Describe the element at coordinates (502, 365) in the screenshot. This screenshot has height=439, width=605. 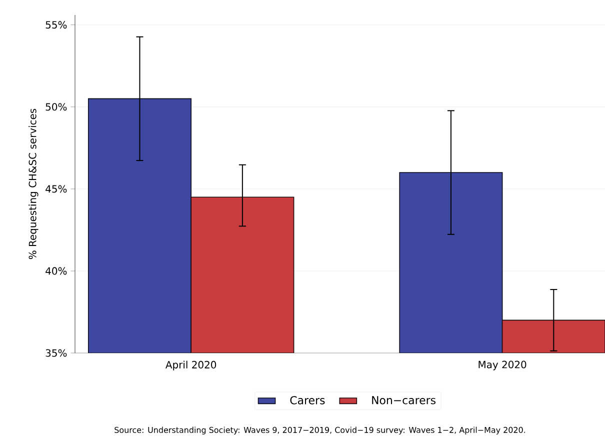
I see `x-tick-label: May 2020` at that location.